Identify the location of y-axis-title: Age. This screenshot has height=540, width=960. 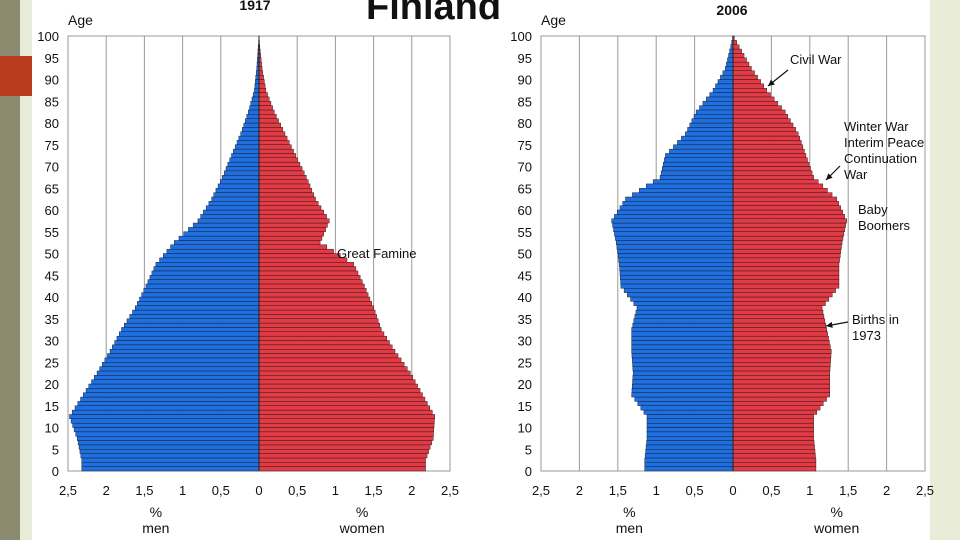
(80, 20).